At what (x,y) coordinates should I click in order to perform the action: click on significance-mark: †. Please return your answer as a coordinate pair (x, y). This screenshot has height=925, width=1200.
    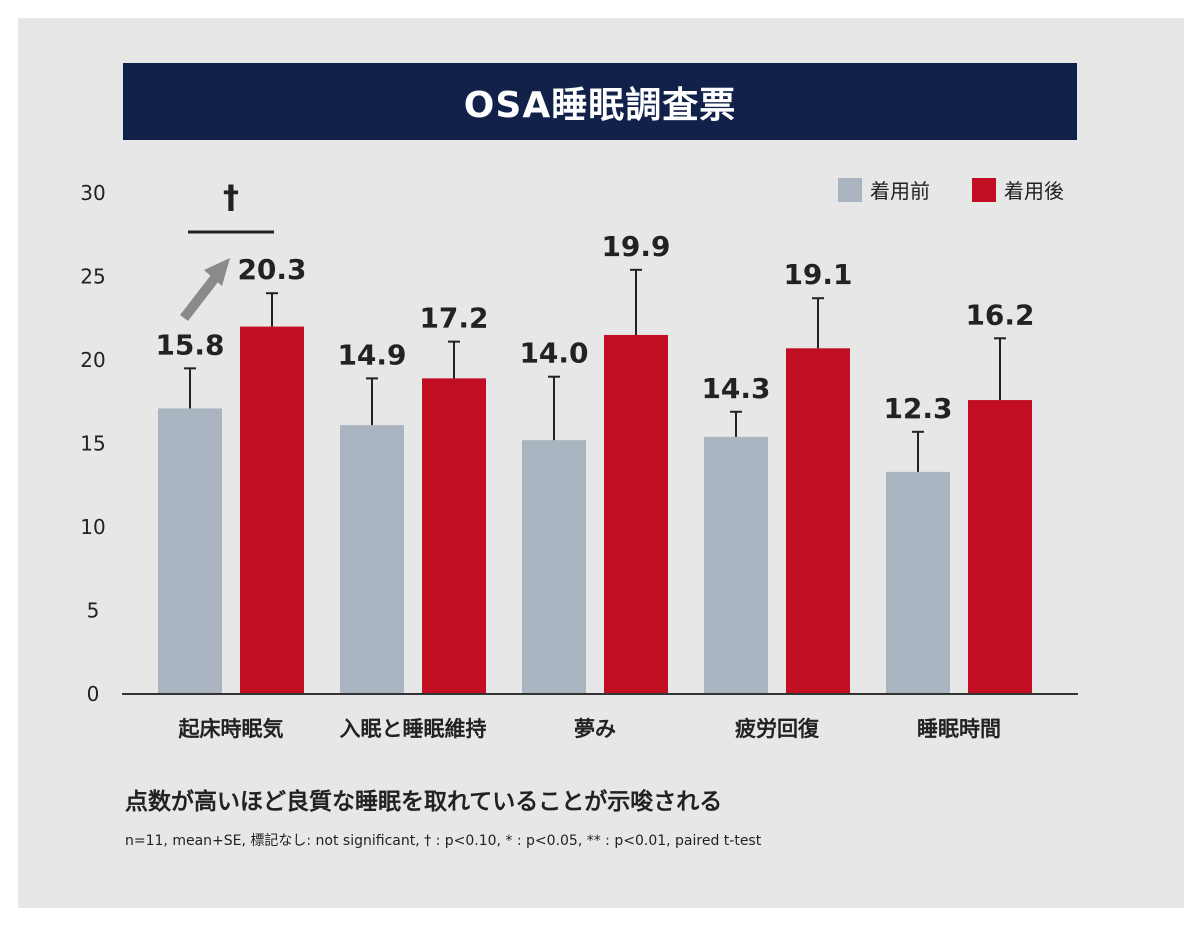
    Looking at the image, I should click on (231, 197).